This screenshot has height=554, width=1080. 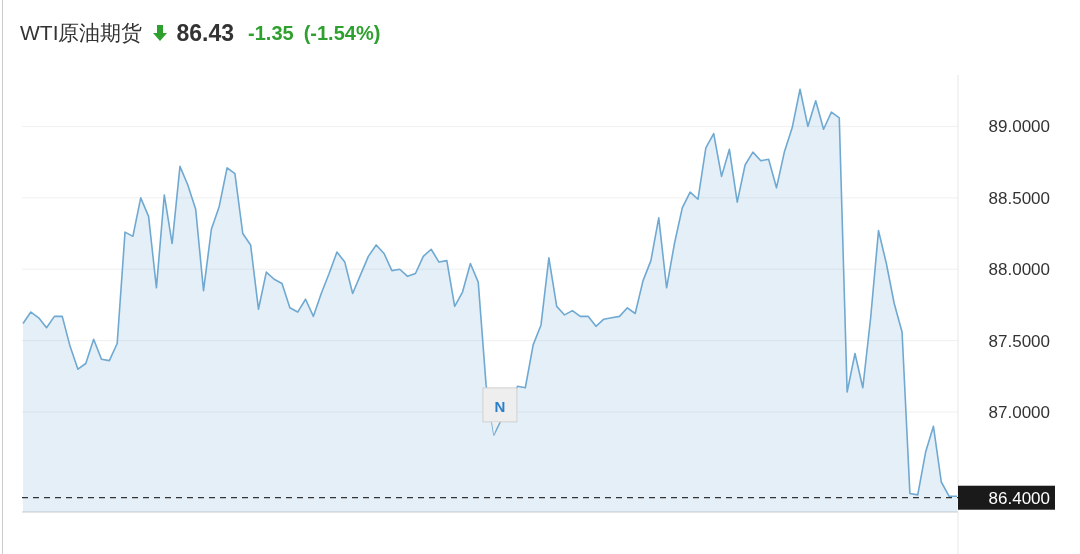 I want to click on text: 86.43, so click(x=205, y=33).